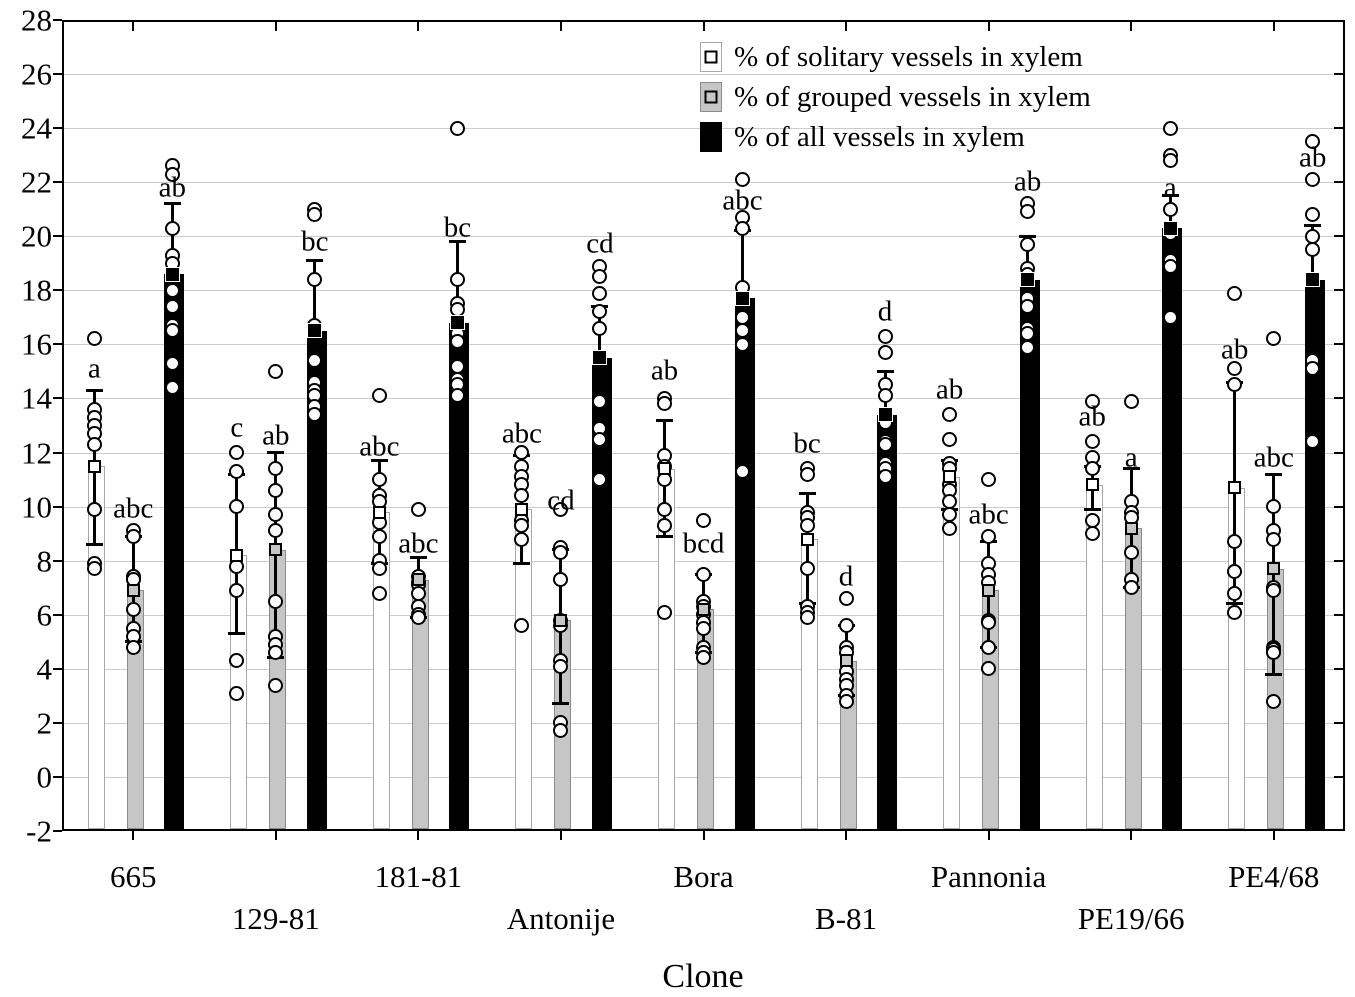 This screenshot has height=997, width=1355. Describe the element at coordinates (36, 236) in the screenshot. I see `y-tick-label: 20` at that location.